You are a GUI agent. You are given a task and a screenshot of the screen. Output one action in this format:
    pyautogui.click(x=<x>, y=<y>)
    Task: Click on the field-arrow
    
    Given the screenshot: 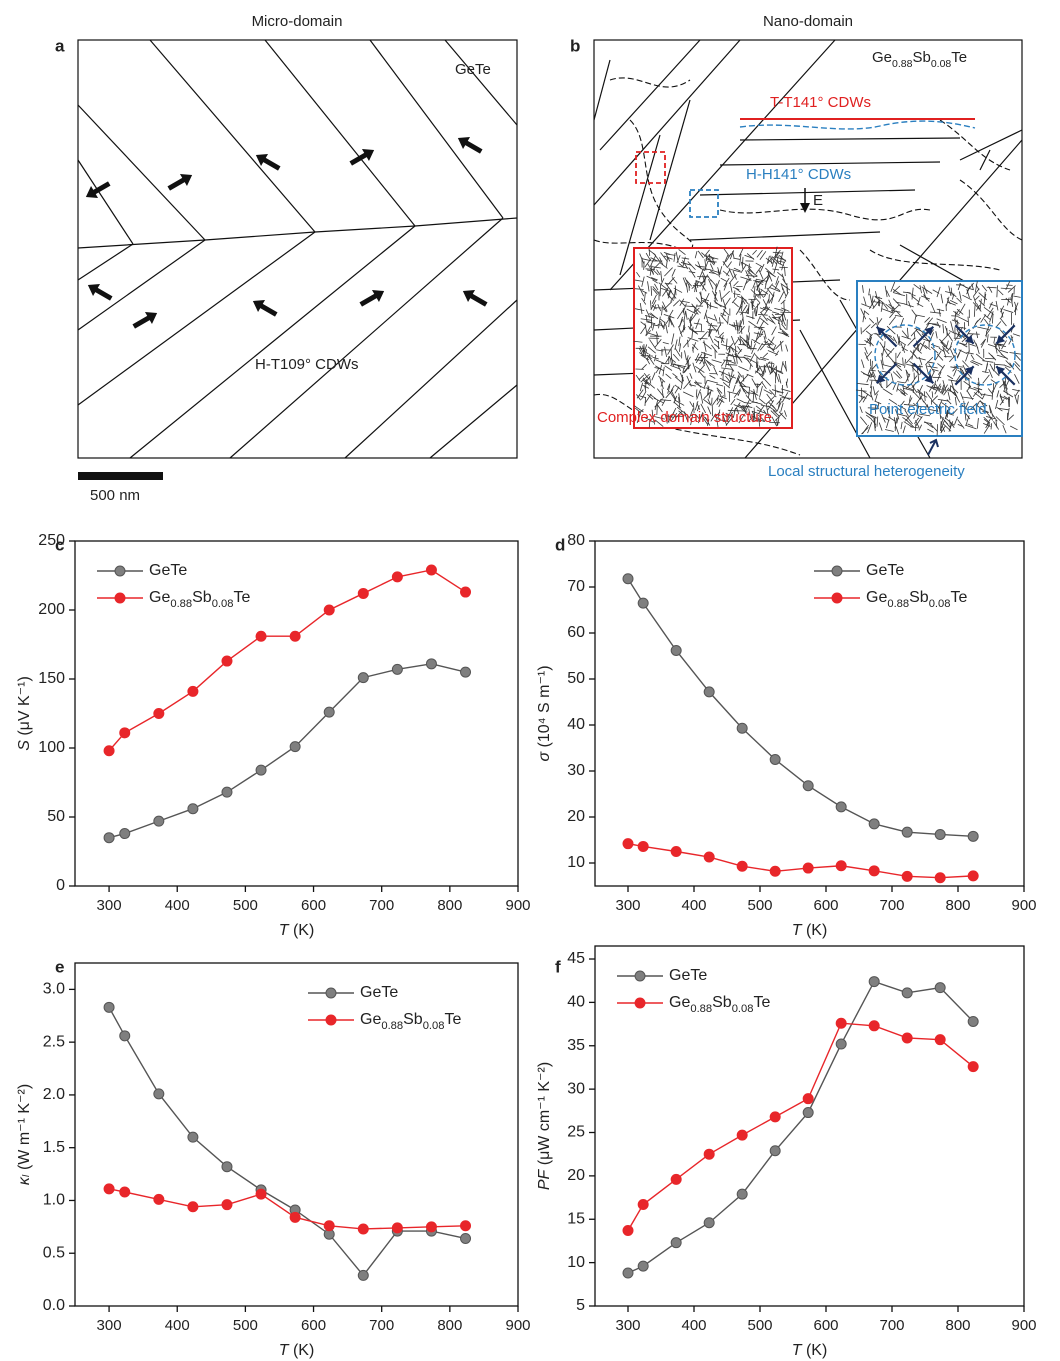 What is the action you would take?
    pyautogui.click(x=929, y=379)
    